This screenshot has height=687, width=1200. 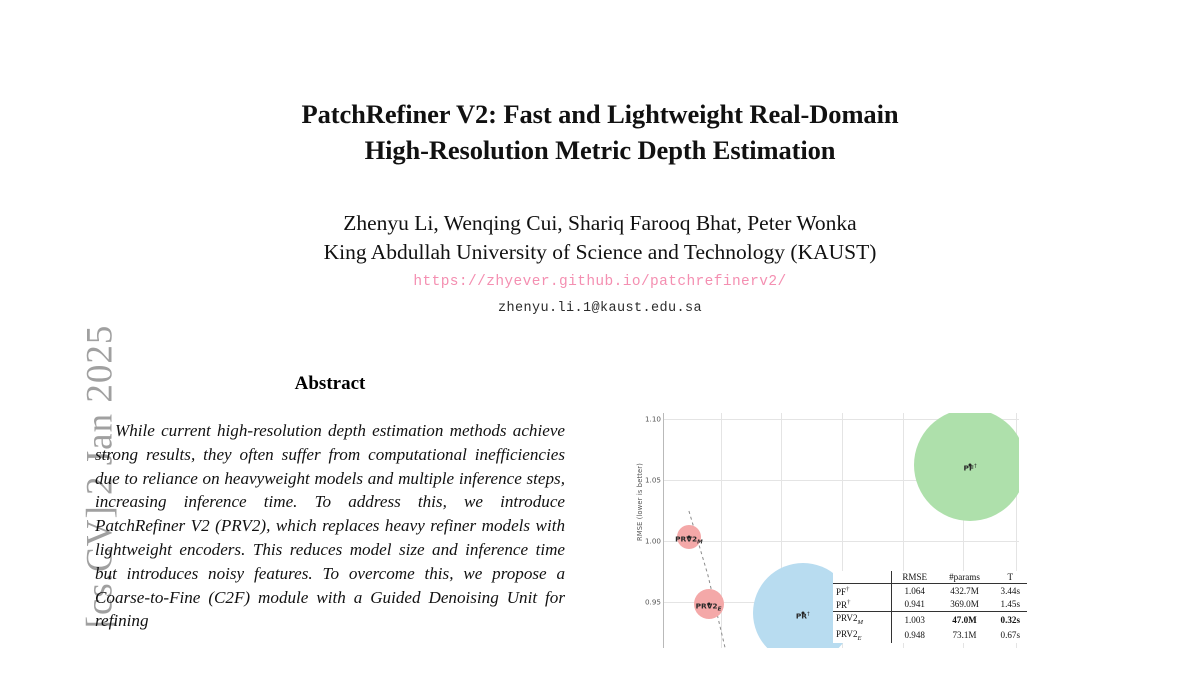 I want to click on chart-y-tick: 1.05, so click(x=652, y=480).